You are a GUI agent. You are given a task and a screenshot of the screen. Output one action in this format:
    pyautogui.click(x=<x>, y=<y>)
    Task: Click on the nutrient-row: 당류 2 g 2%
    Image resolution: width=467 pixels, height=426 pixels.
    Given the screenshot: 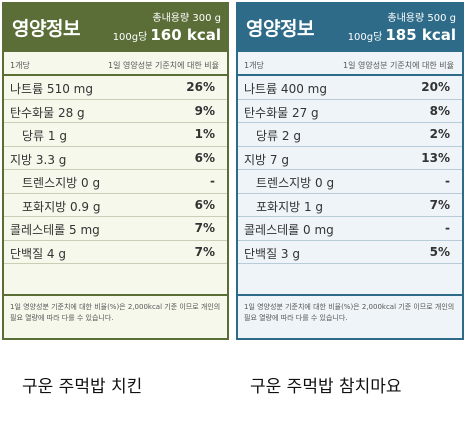 What is the action you would take?
    pyautogui.click(x=350, y=135)
    